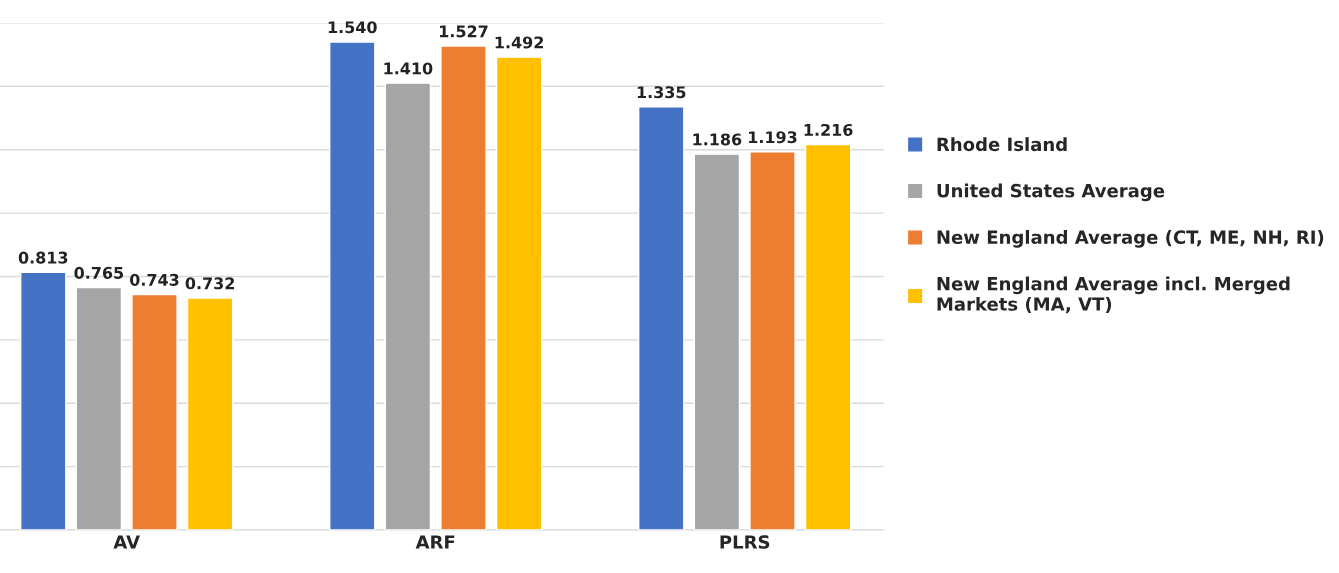  What do you see at coordinates (1113, 295) in the screenshot?
I see `legend-label: New England Average incl. Merged Markets (MA, VT)` at bounding box center [1113, 295].